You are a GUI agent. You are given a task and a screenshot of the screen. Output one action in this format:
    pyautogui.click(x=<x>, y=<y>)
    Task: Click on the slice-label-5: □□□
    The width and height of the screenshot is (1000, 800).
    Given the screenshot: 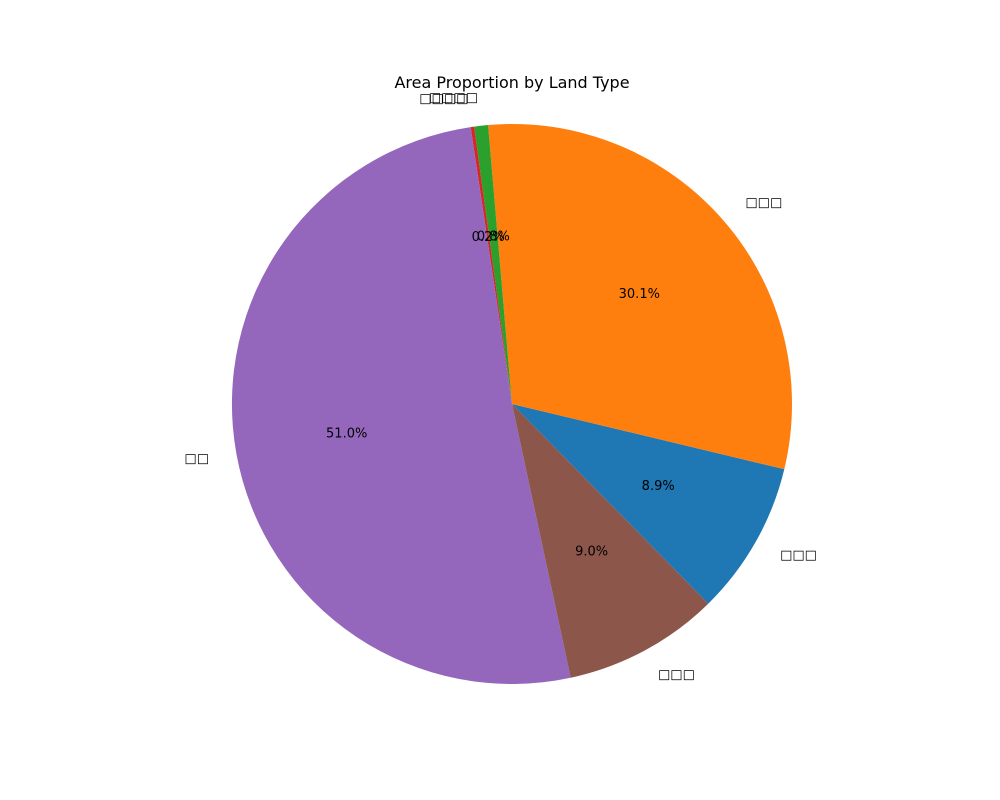 What is the action you would take?
    pyautogui.click(x=676, y=675)
    